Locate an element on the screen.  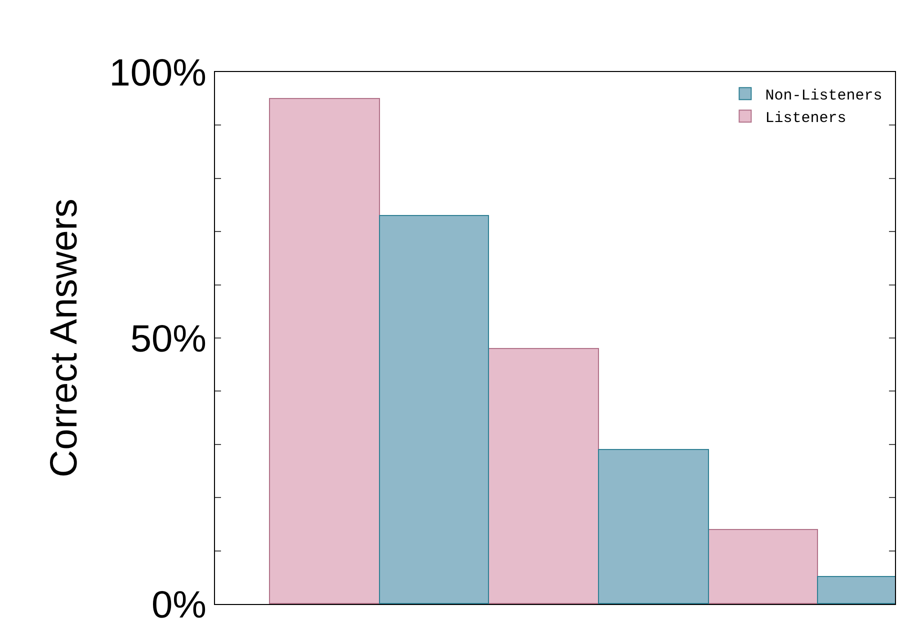
y-tick-label: 100% is located at coordinates (157, 73).